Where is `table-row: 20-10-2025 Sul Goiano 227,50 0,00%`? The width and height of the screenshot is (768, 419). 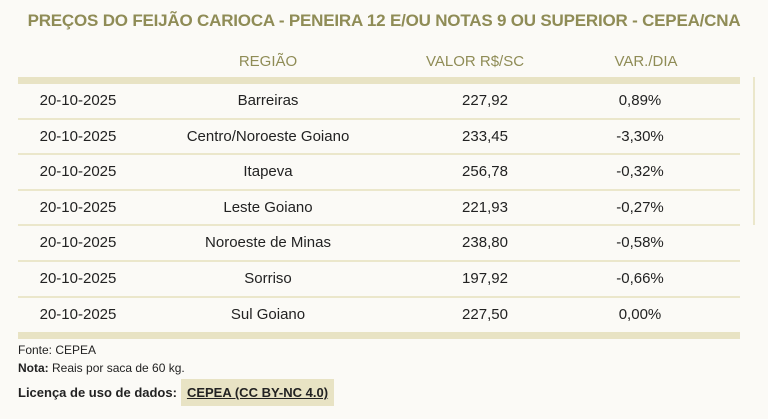
table-row: 20-10-2025 Sul Goiano 227,50 0,00% is located at coordinates (379, 316).